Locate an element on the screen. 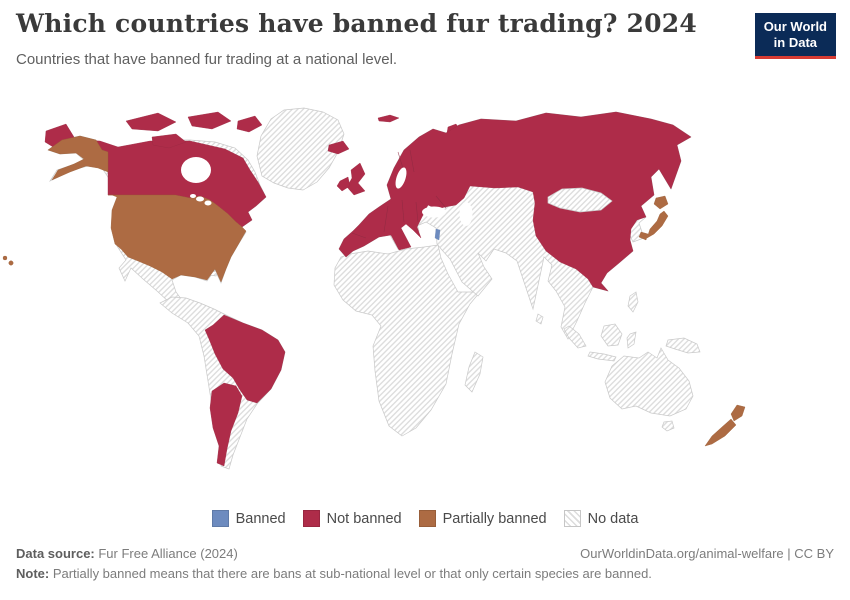 The height and width of the screenshot is (600, 850). data-source: Data source: Fur Free Alliance (2024) is located at coordinates (127, 553).